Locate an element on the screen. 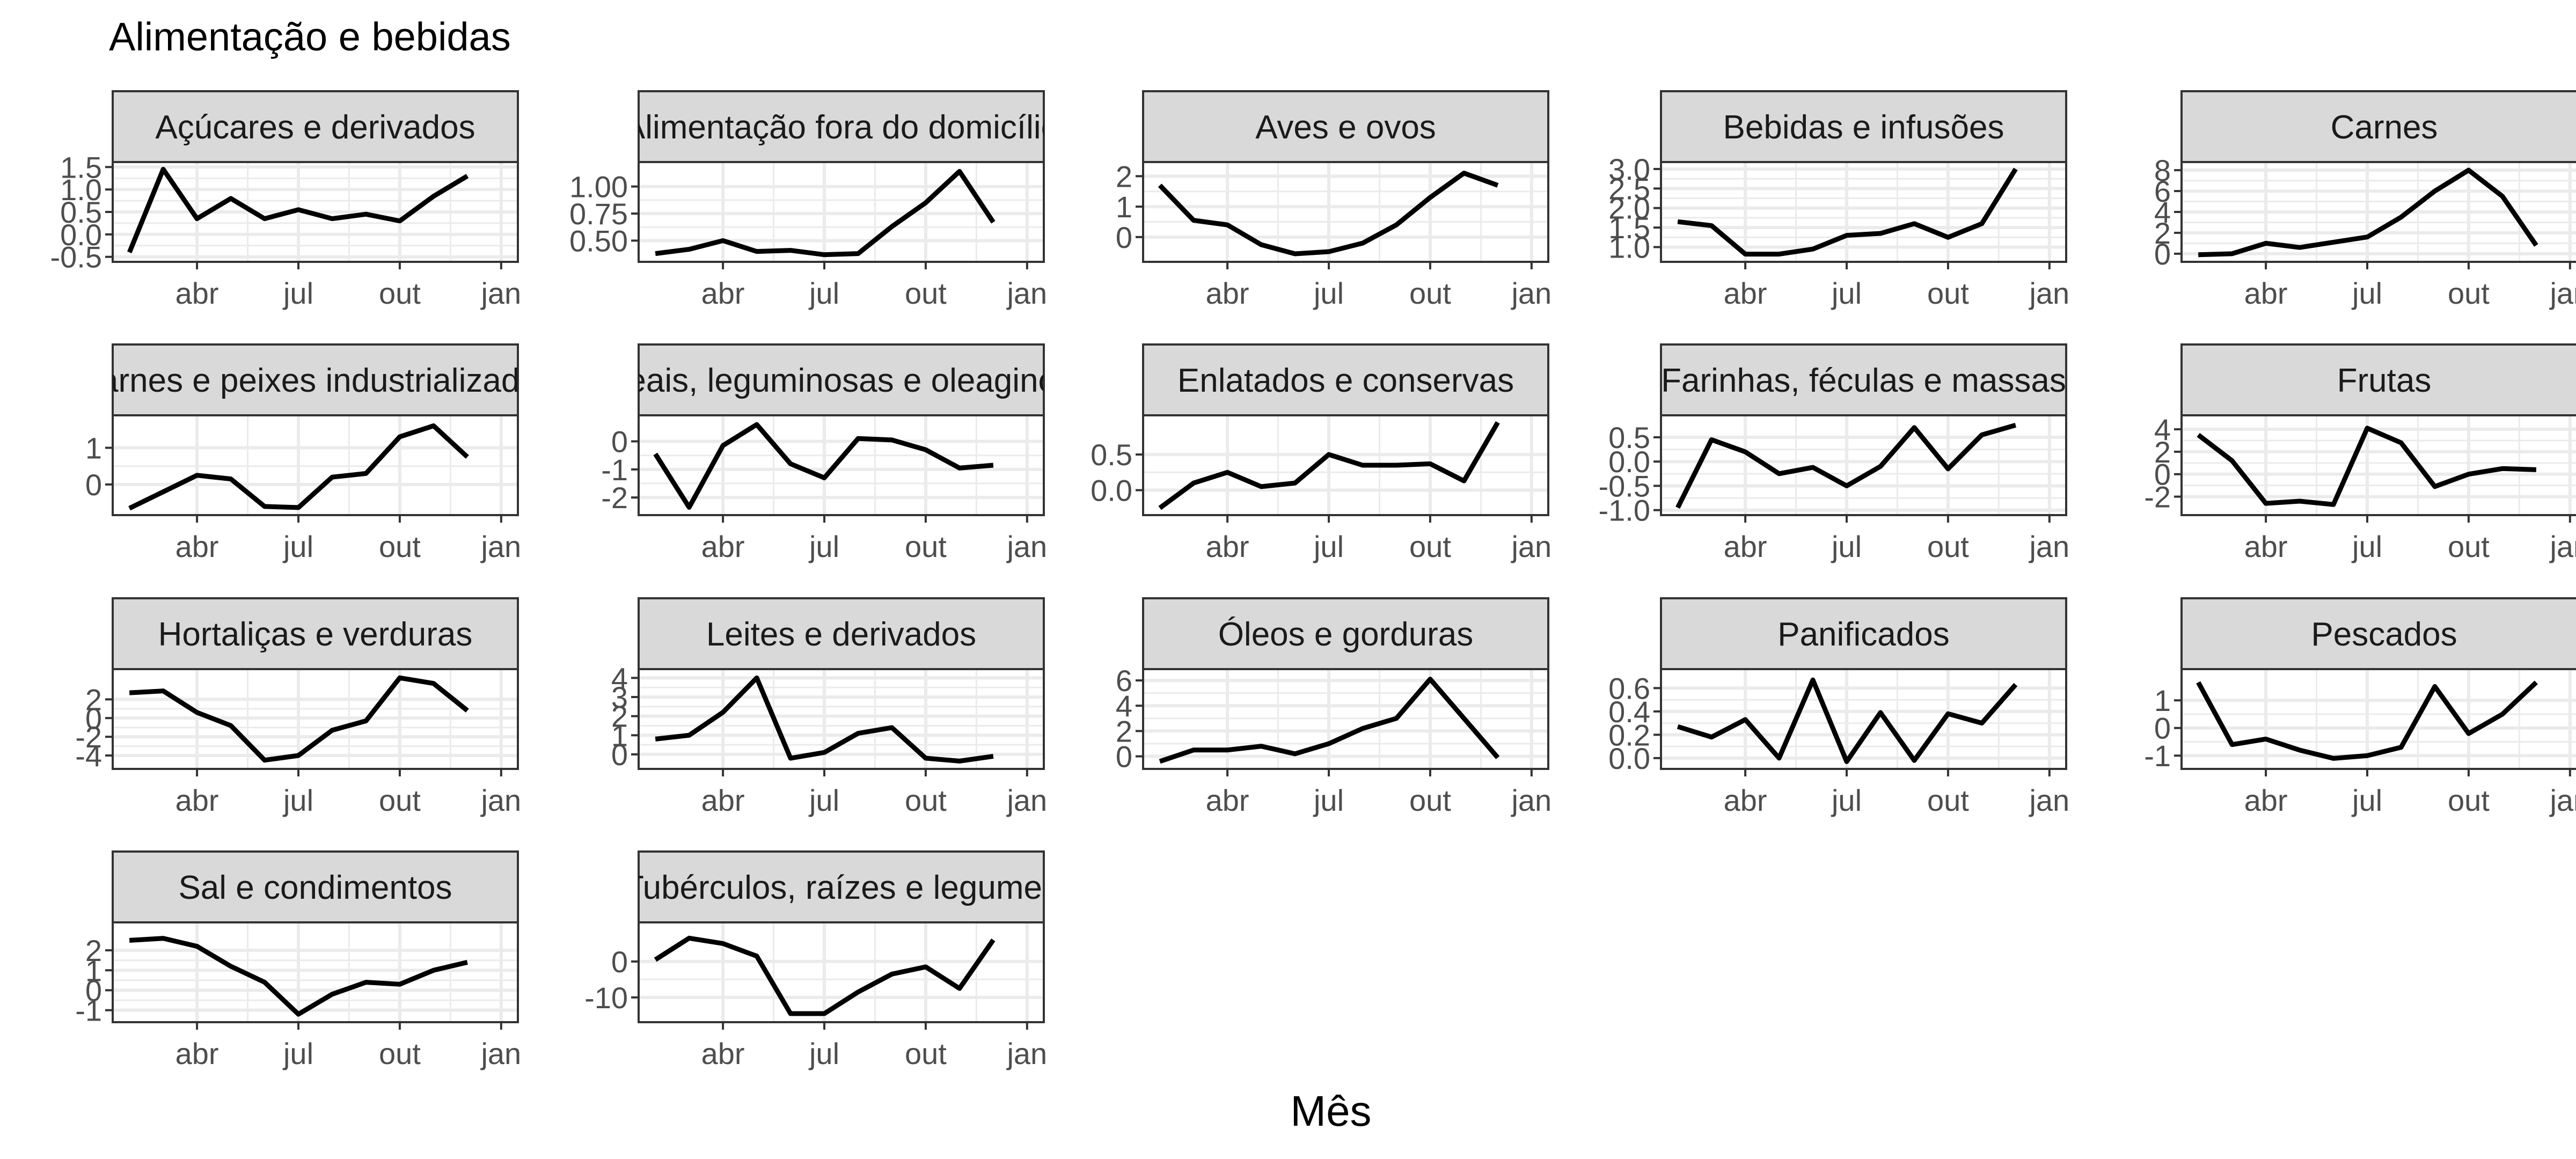 The height and width of the screenshot is (1159, 2576). facet-strip-label: Enlatados e conservas is located at coordinates (1345, 381).